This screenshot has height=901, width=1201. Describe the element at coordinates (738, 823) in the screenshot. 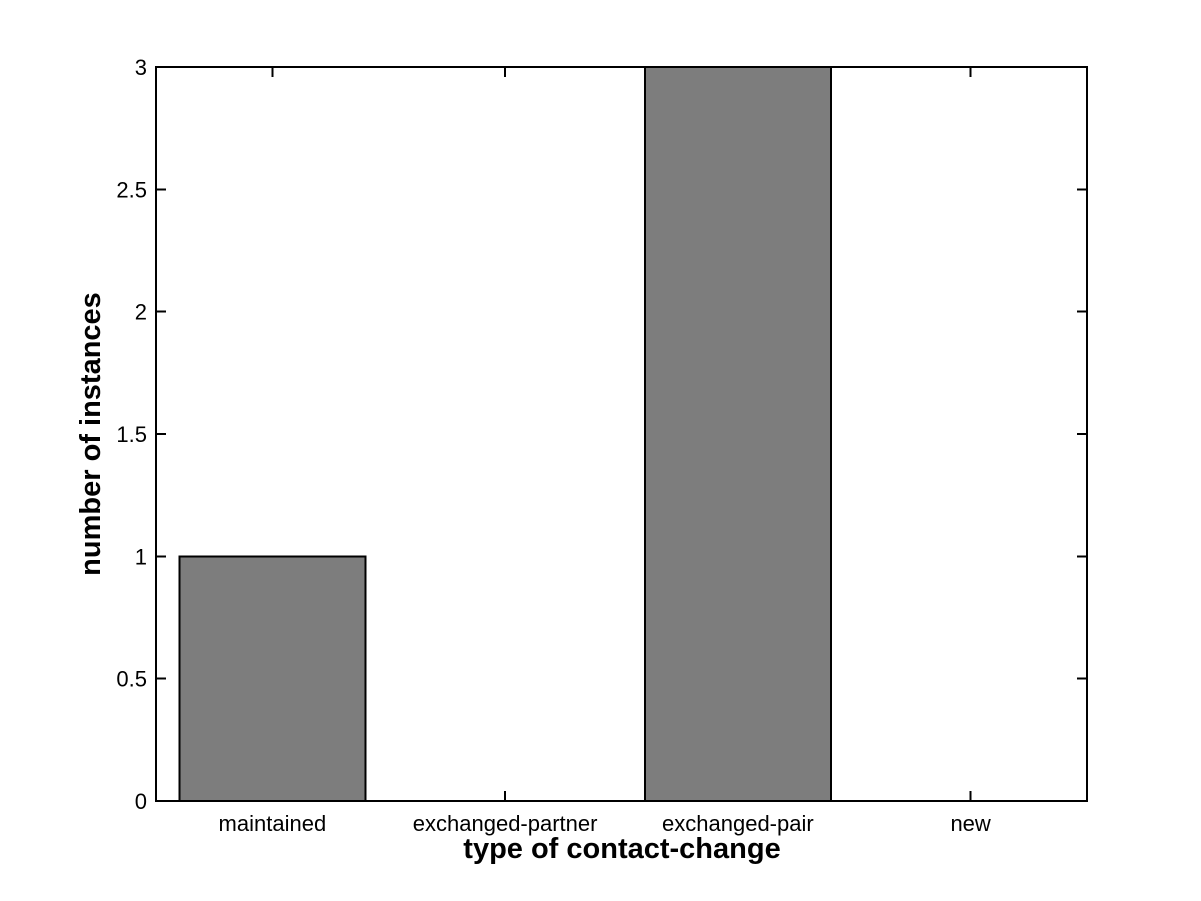

I see `x-tick-label: exchanged-pair` at that location.